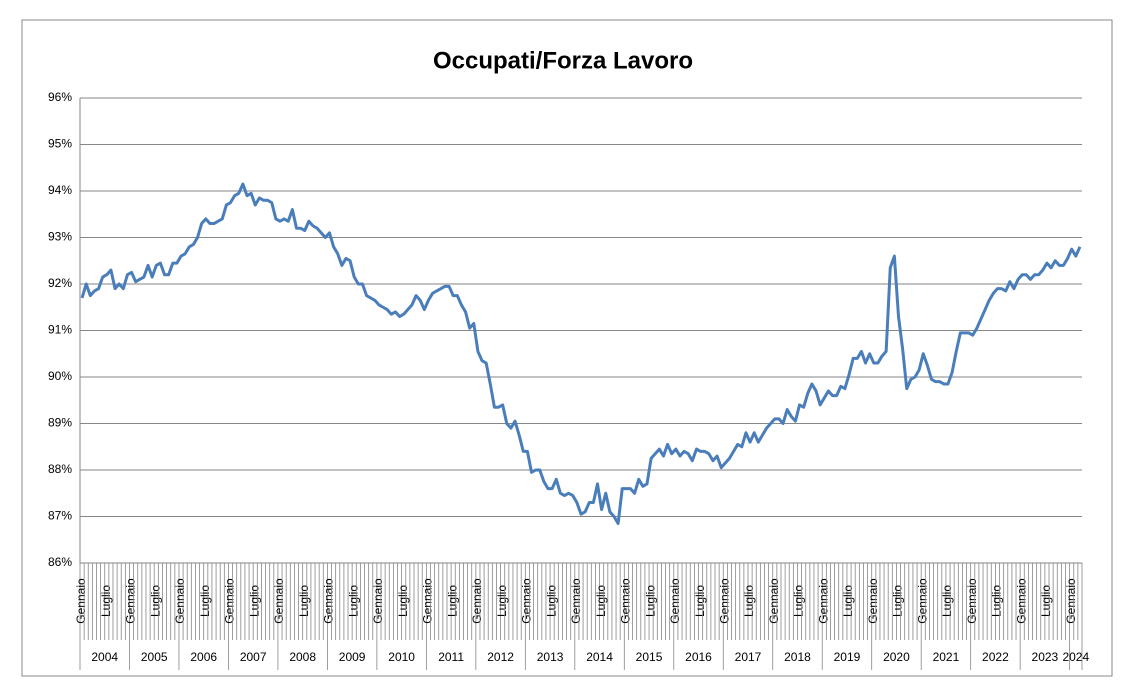  Describe the element at coordinates (60, 97) in the screenshot. I see `y-tick-label: 96%` at that location.